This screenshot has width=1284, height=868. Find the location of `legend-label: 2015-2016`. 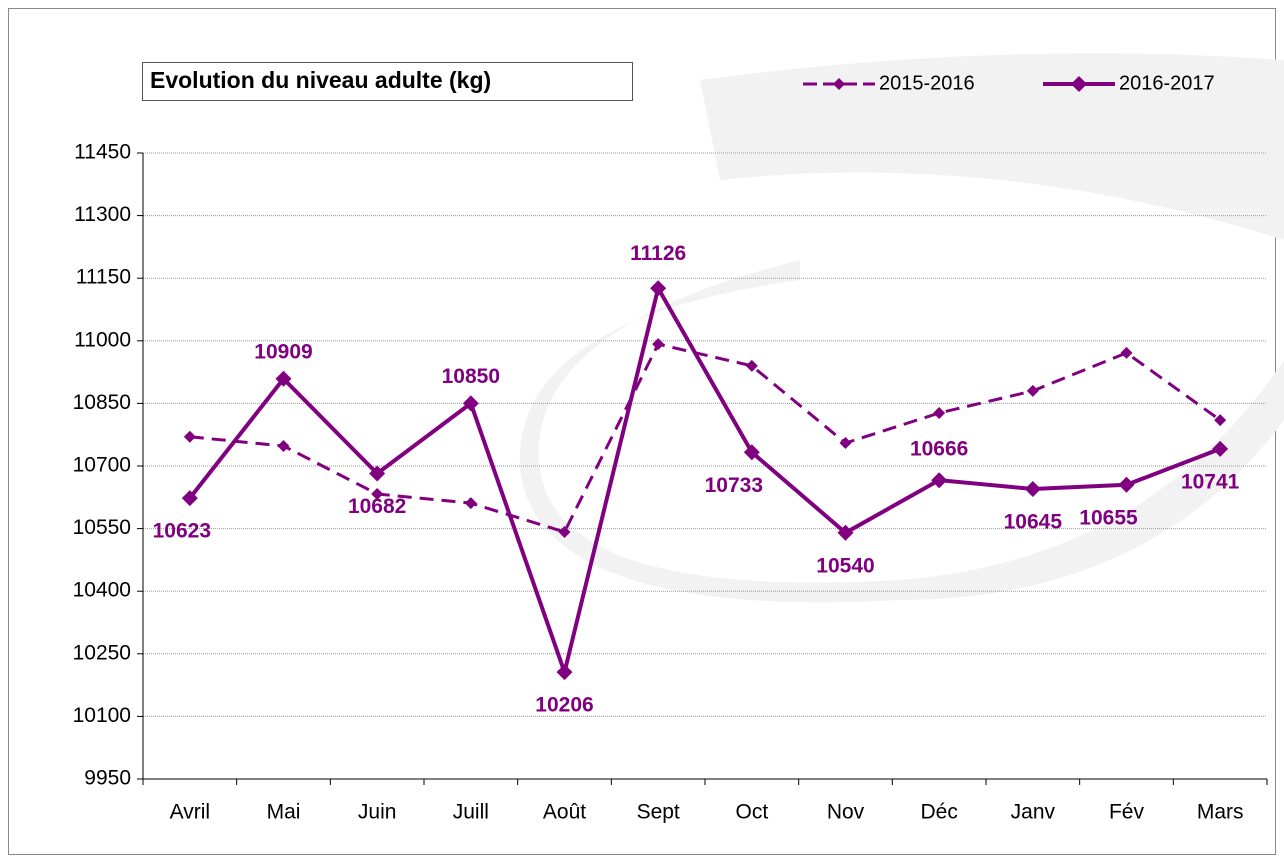

legend-label: 2015-2016 is located at coordinates (927, 83).